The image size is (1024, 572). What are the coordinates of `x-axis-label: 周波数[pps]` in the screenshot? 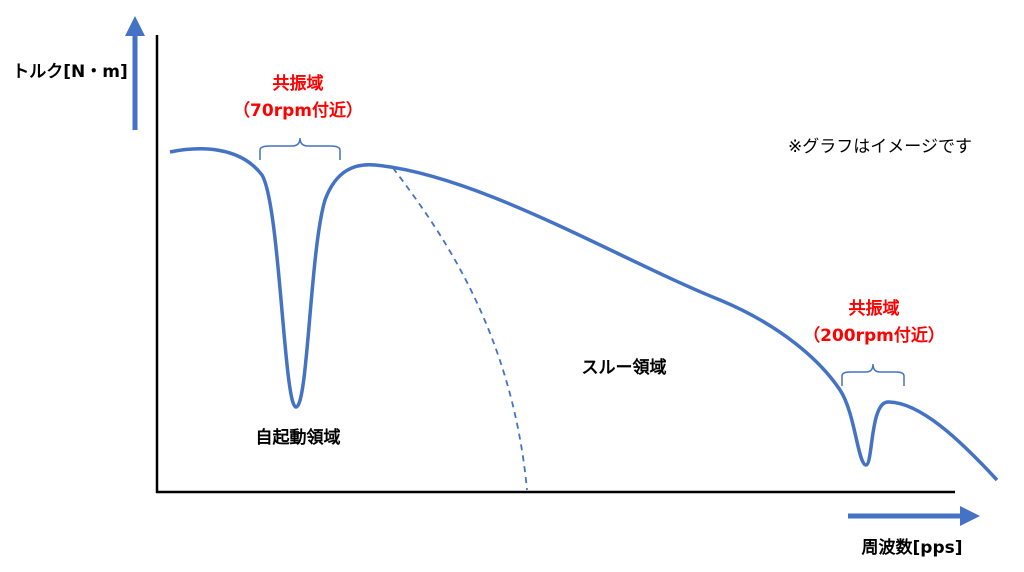 It's located at (912, 547).